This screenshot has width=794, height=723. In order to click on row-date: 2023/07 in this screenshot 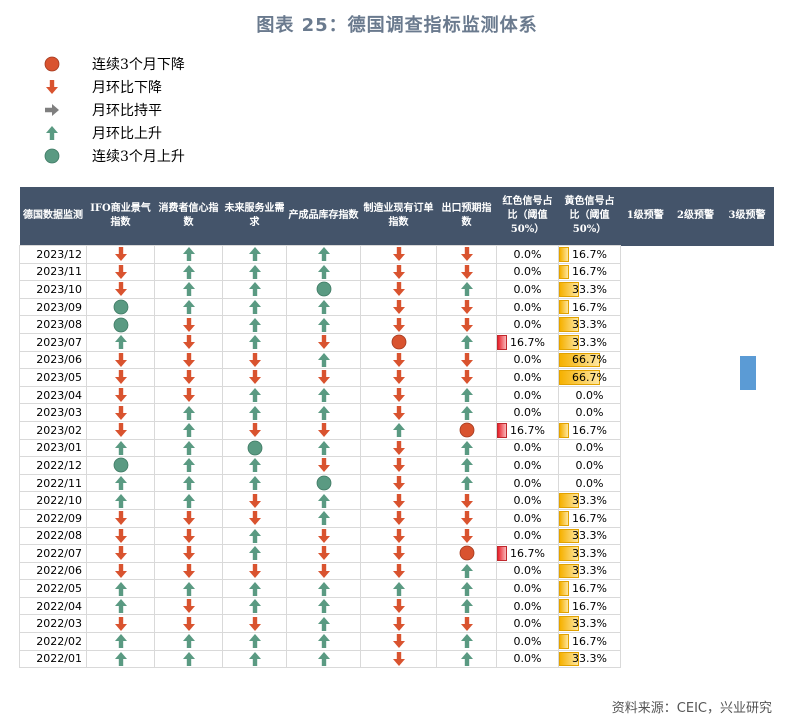, I will do `click(53, 342)`.